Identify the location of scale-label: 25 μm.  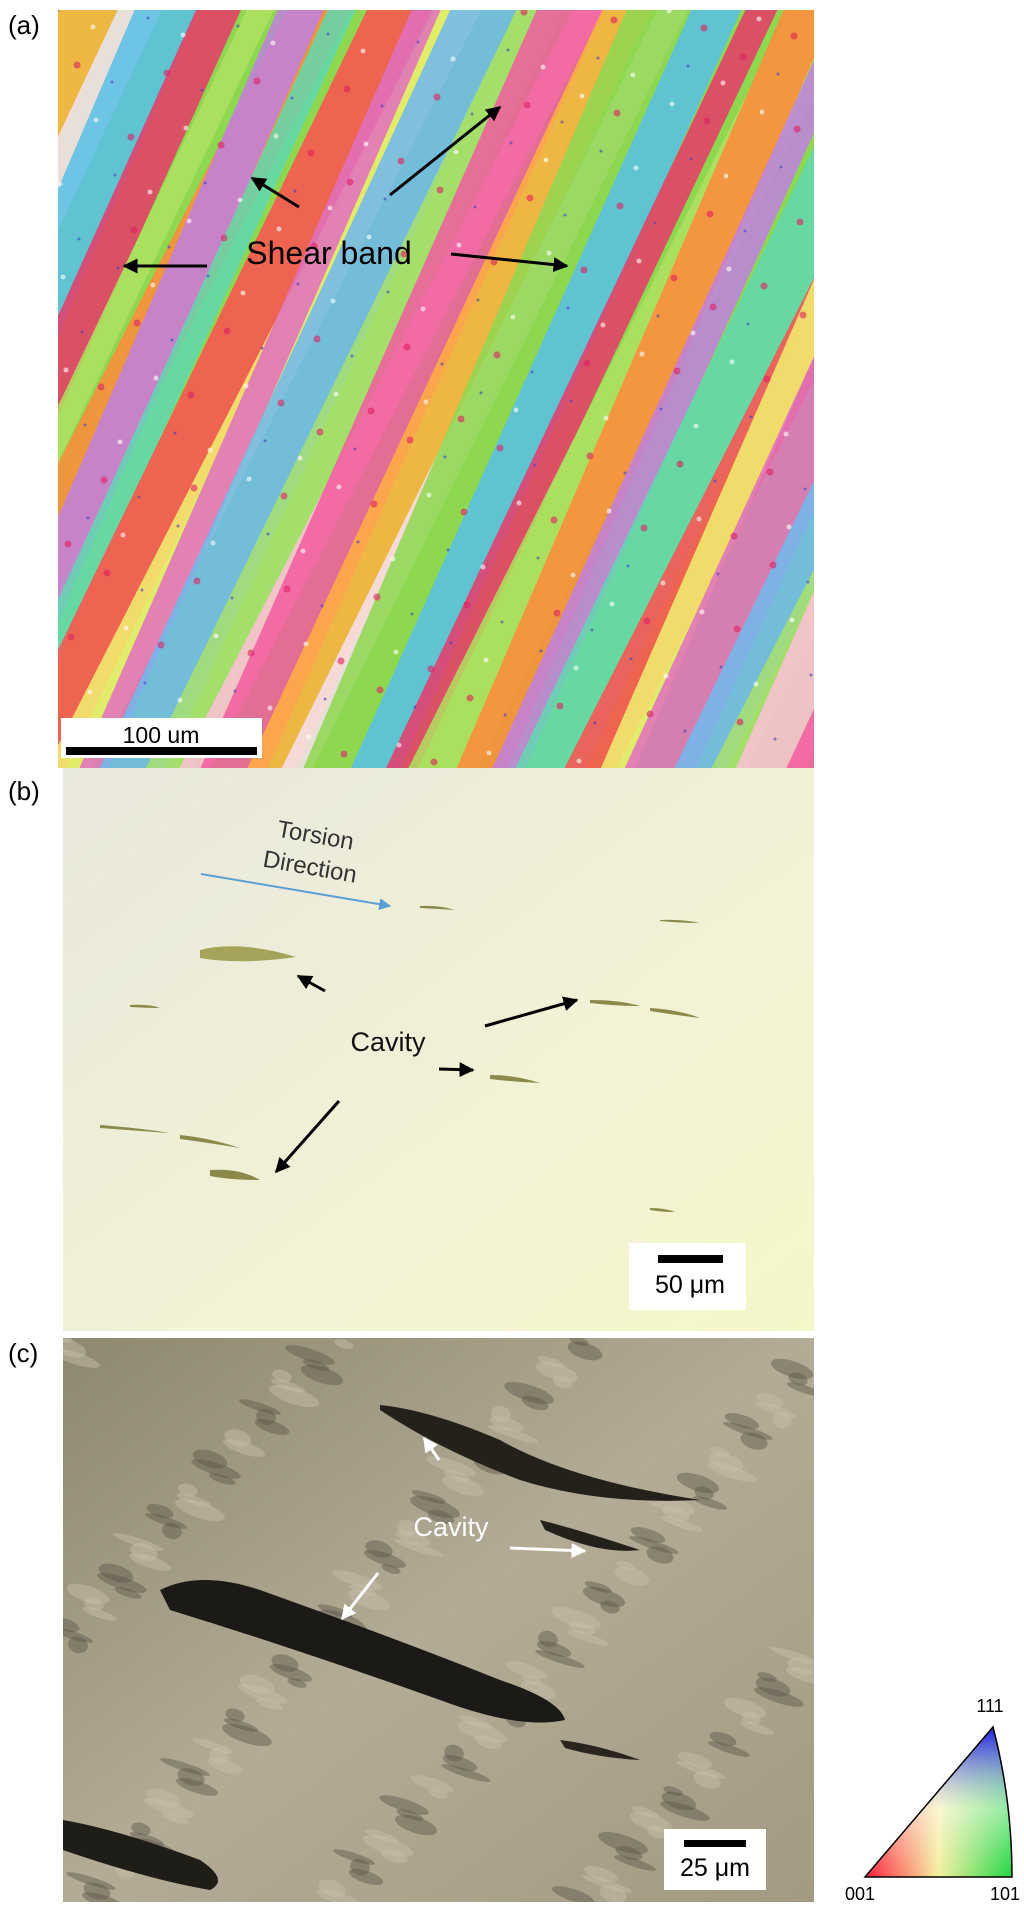
(715, 1868).